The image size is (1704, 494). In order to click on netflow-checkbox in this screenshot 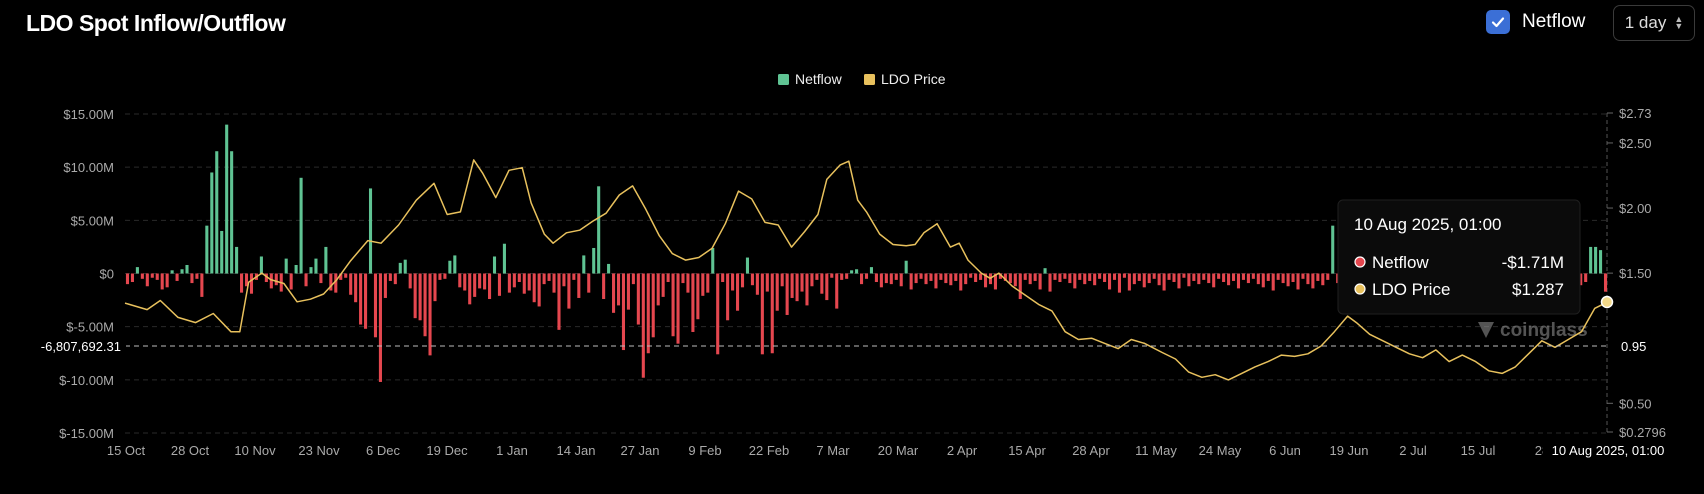, I will do `click(1498, 22)`.